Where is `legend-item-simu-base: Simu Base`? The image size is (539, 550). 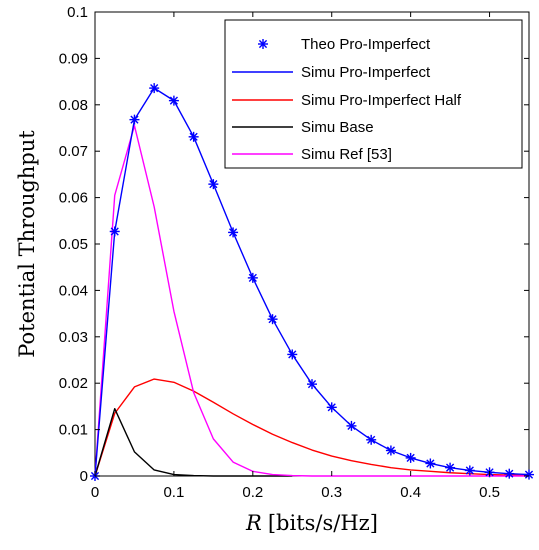
legend-item-simu-base: Simu Base is located at coordinates (303, 127).